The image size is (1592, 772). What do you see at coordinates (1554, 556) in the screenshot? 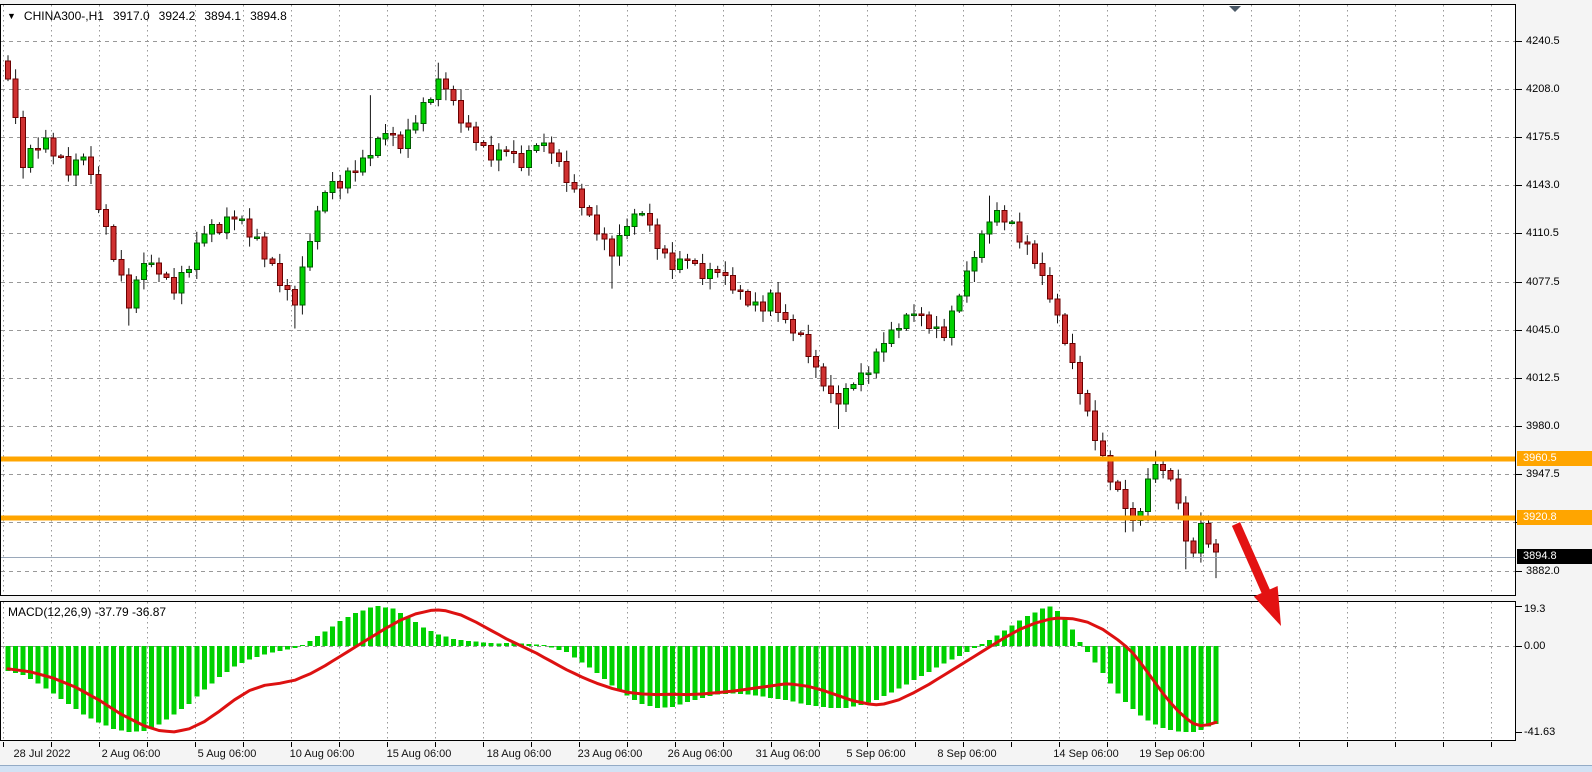
I see `price-label-last: 3894.8` at bounding box center [1554, 556].